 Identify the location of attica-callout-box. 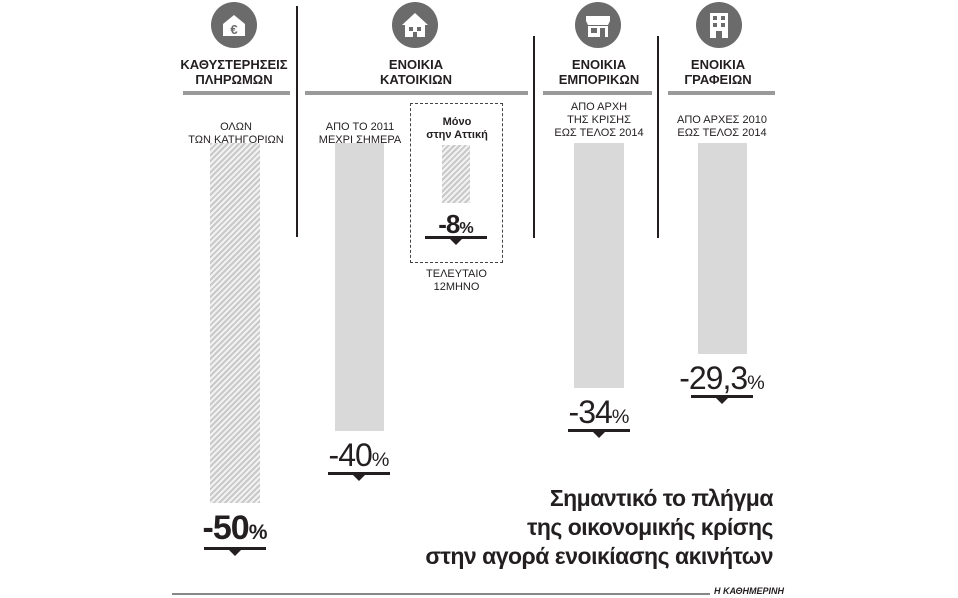
(456, 183).